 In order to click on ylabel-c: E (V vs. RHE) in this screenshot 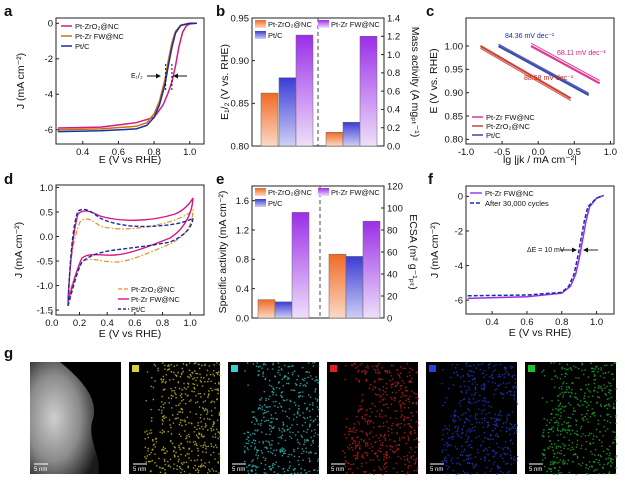, I will do `click(434, 80)`.